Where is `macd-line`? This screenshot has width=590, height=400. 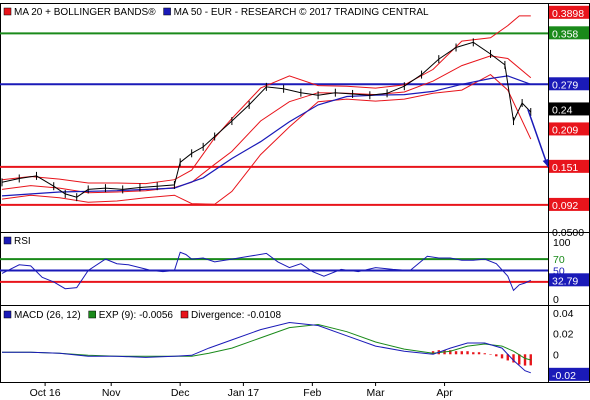 macd-line is located at coordinates (266, 347).